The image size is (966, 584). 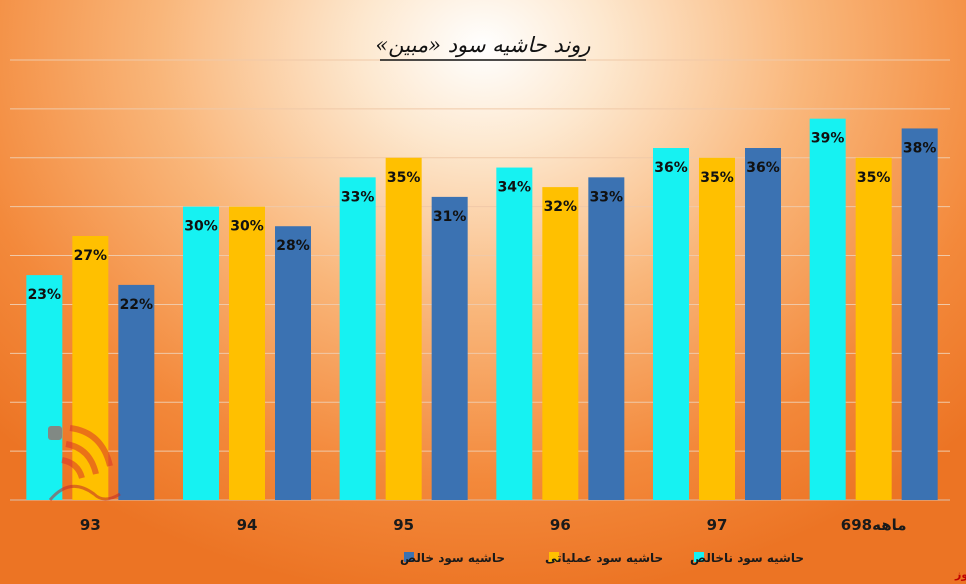 I want to click on legend-label: حاشیه سود خالص, so click(x=452, y=558).